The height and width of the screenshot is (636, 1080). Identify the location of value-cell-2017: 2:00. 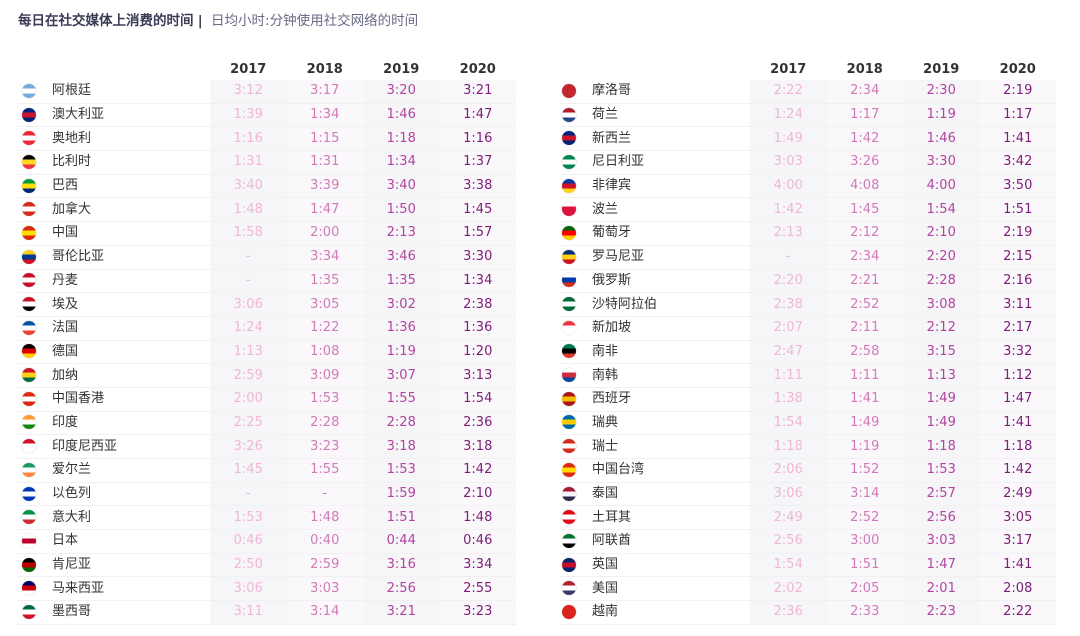
(248, 399).